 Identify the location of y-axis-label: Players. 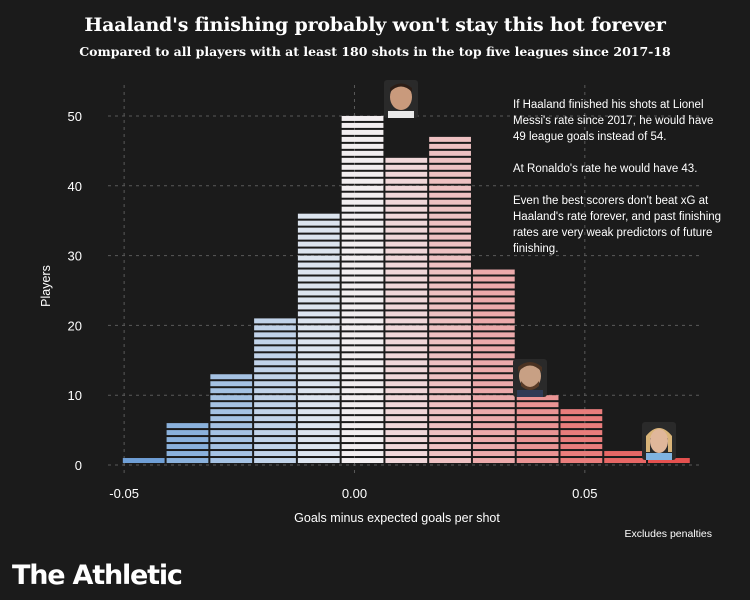
(46, 286).